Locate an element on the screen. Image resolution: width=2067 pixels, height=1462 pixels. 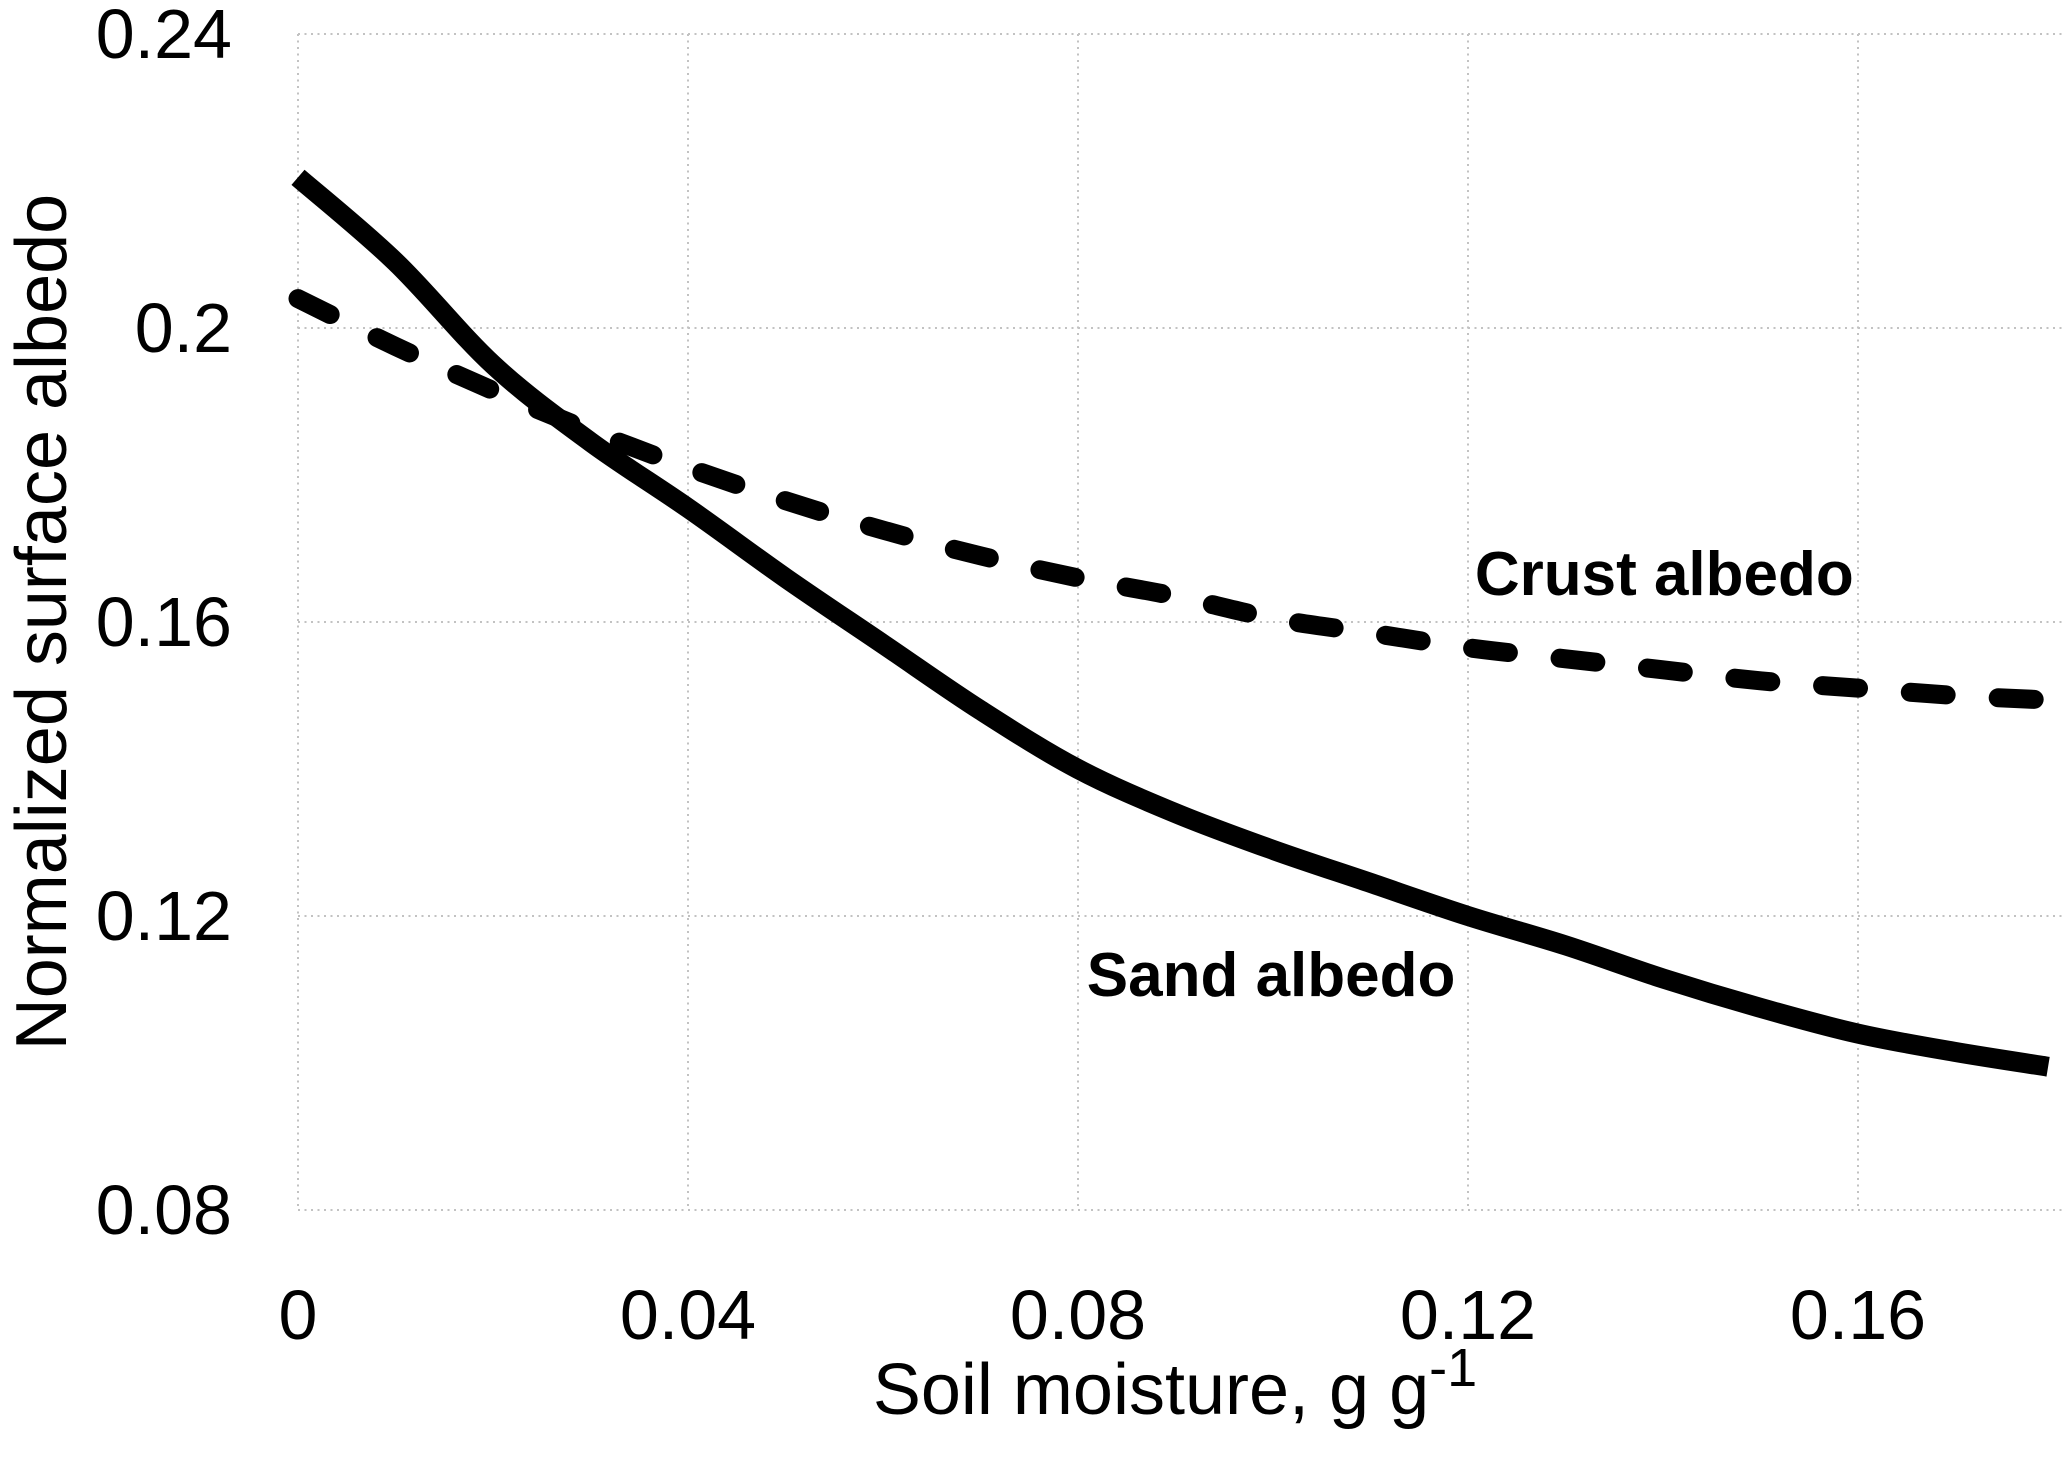
y-tick-label-0.2: 0.2 is located at coordinates (183, 328).